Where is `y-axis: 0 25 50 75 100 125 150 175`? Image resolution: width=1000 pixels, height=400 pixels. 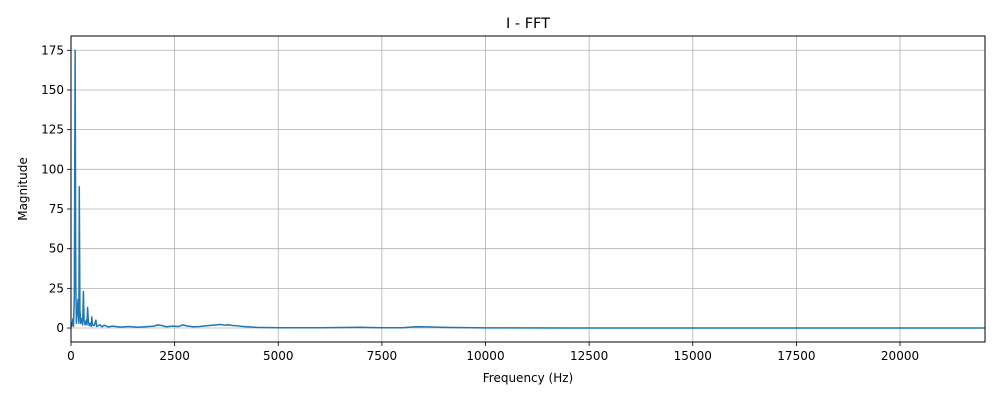
y-axis: 0 25 50 75 100 125 150 175 is located at coordinates (56, 189).